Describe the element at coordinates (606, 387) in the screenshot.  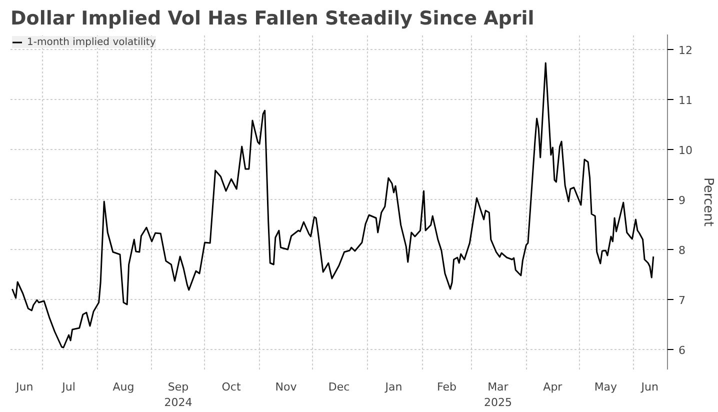
I see `x-tick-label: May` at that location.